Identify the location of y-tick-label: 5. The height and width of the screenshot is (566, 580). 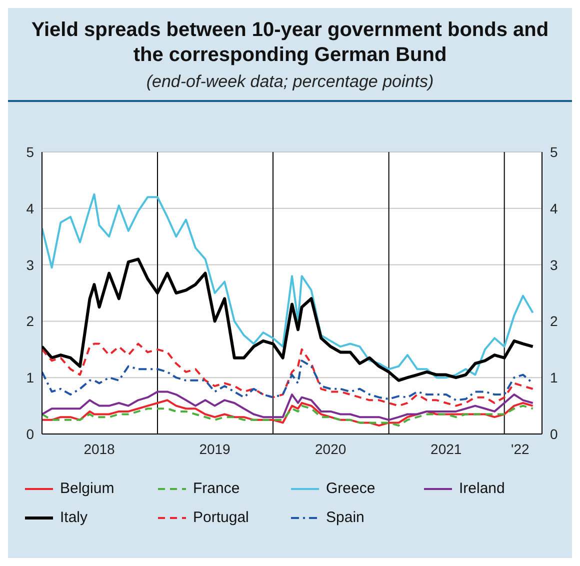
(30, 152).